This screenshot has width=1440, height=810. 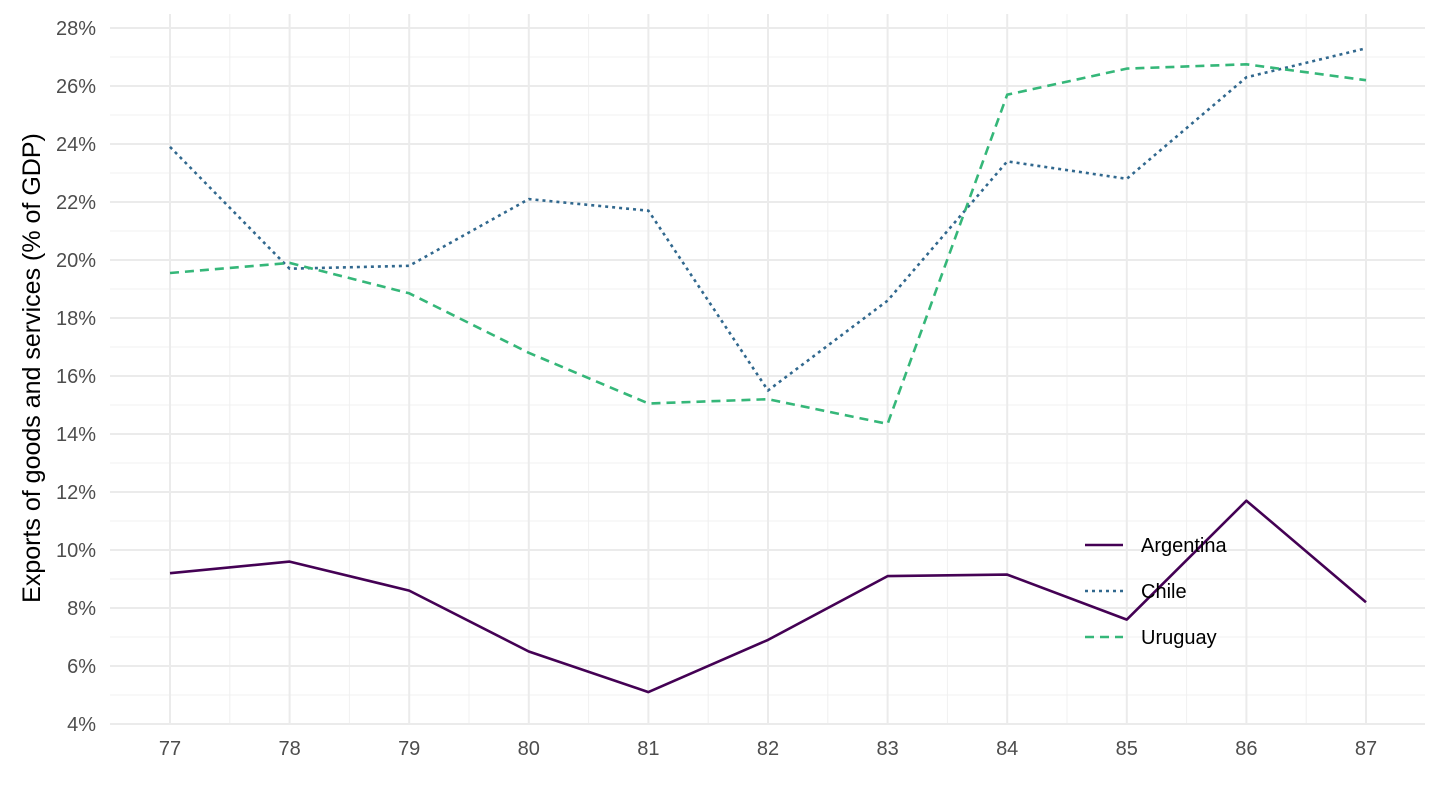 I want to click on y-tick-label: 16%, so click(x=76, y=377).